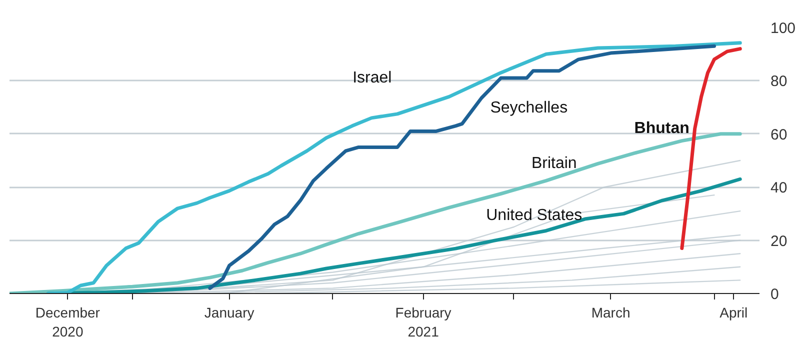  What do you see at coordinates (774, 294) in the screenshot?
I see `y-tick-label: 0` at bounding box center [774, 294].